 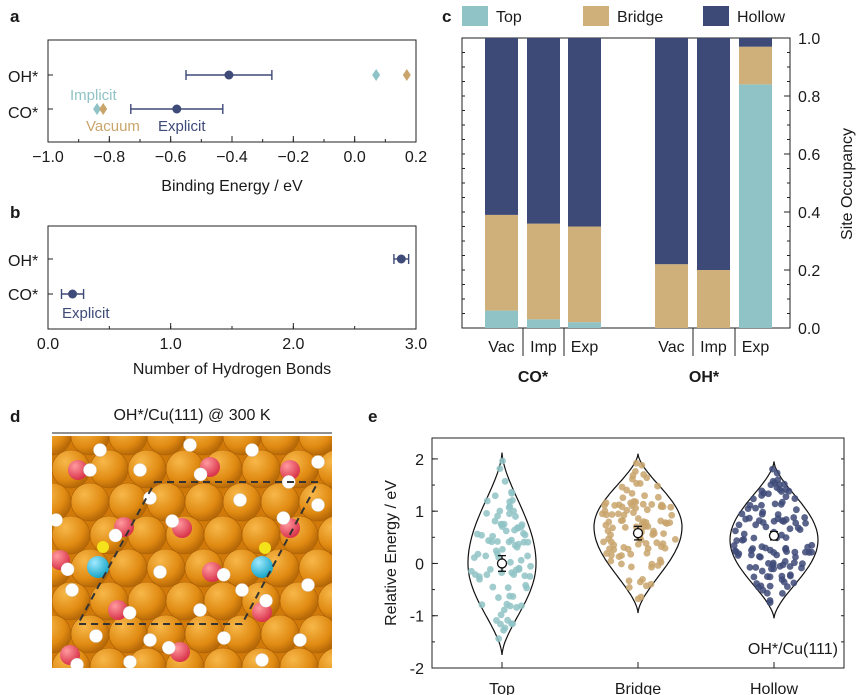 What do you see at coordinates (533, 377) in the screenshot?
I see `panel-c-group-co: CO*` at bounding box center [533, 377].